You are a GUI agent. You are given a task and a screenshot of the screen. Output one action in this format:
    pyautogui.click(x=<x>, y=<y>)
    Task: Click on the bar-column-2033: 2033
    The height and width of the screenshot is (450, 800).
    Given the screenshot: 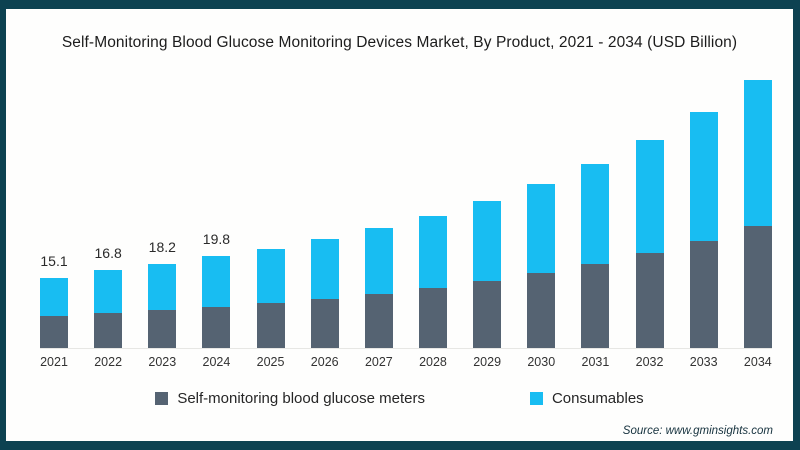 What is the action you would take?
    pyautogui.click(x=703, y=240)
    